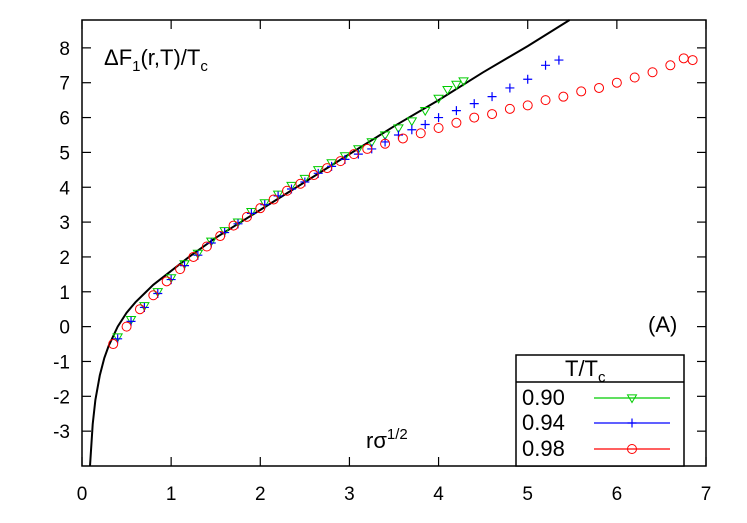  Describe the element at coordinates (617, 494) in the screenshot. I see `x-tick-label: 6` at that location.